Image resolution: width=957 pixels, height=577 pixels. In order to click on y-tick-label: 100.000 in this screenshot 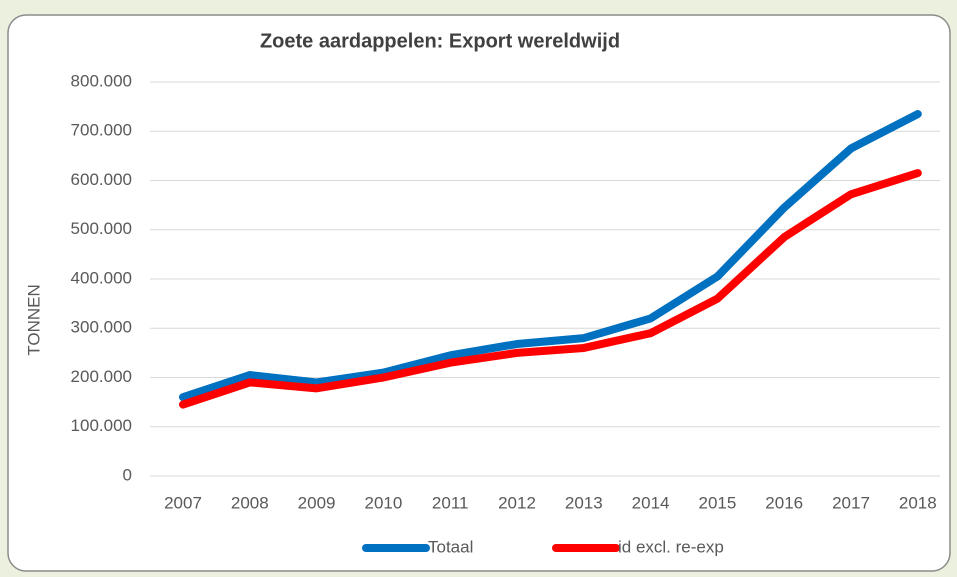, I will do `click(101, 425)`.